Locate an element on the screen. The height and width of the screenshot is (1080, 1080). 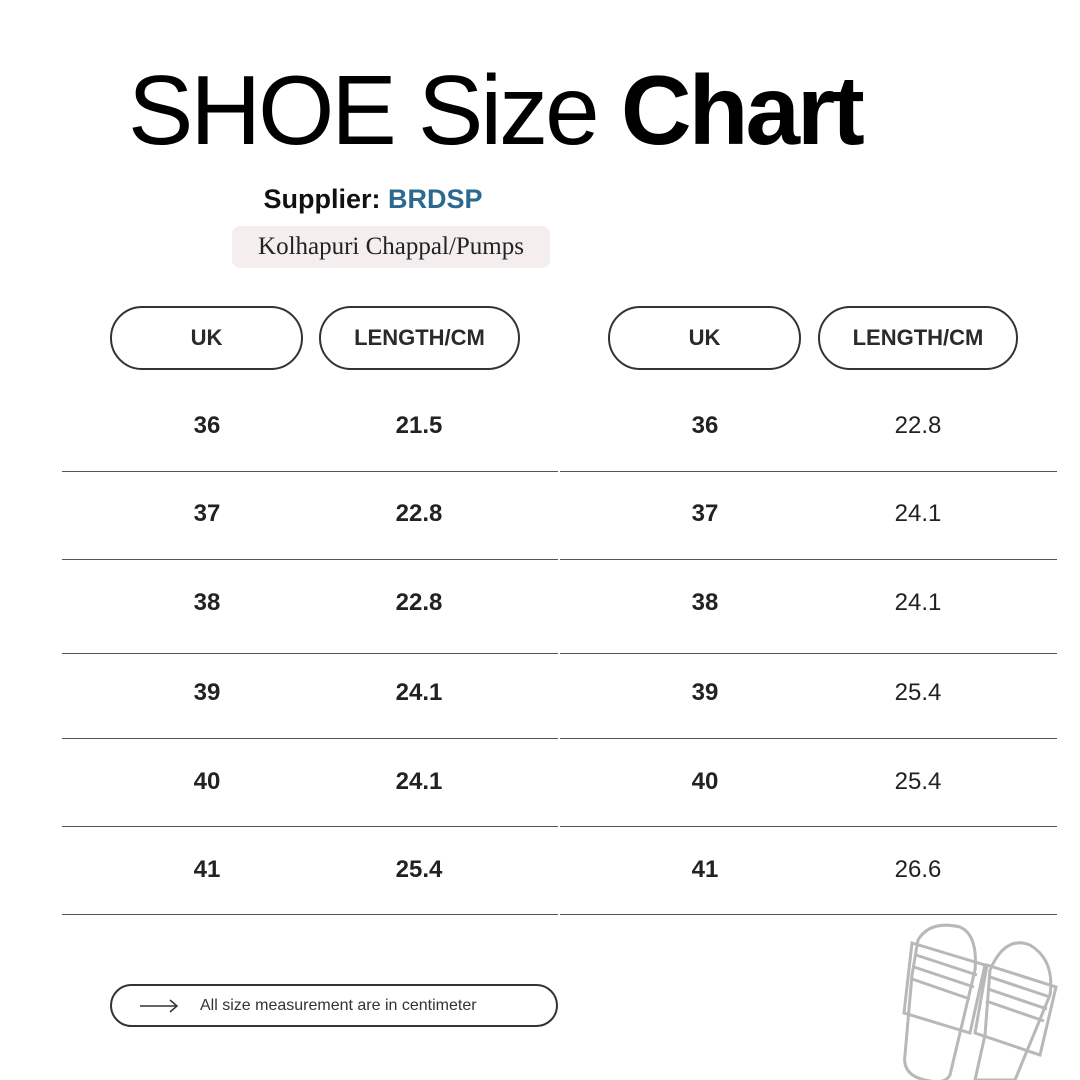
slippers-icon is located at coordinates (980, 1001).